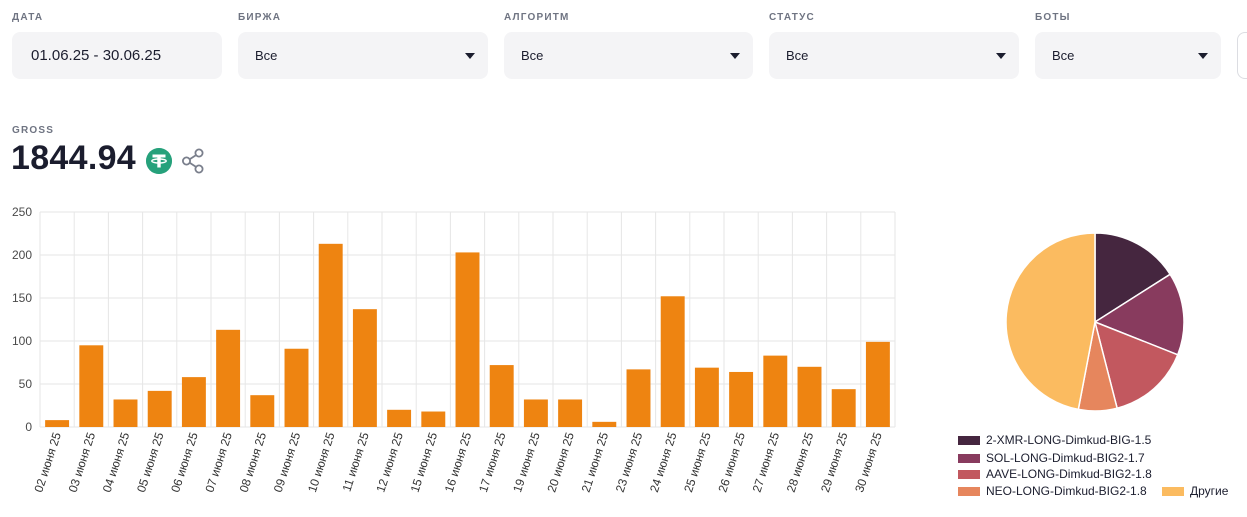  What do you see at coordinates (629, 462) in the screenshot?
I see `x-tick-label: 23 июня 25` at bounding box center [629, 462].